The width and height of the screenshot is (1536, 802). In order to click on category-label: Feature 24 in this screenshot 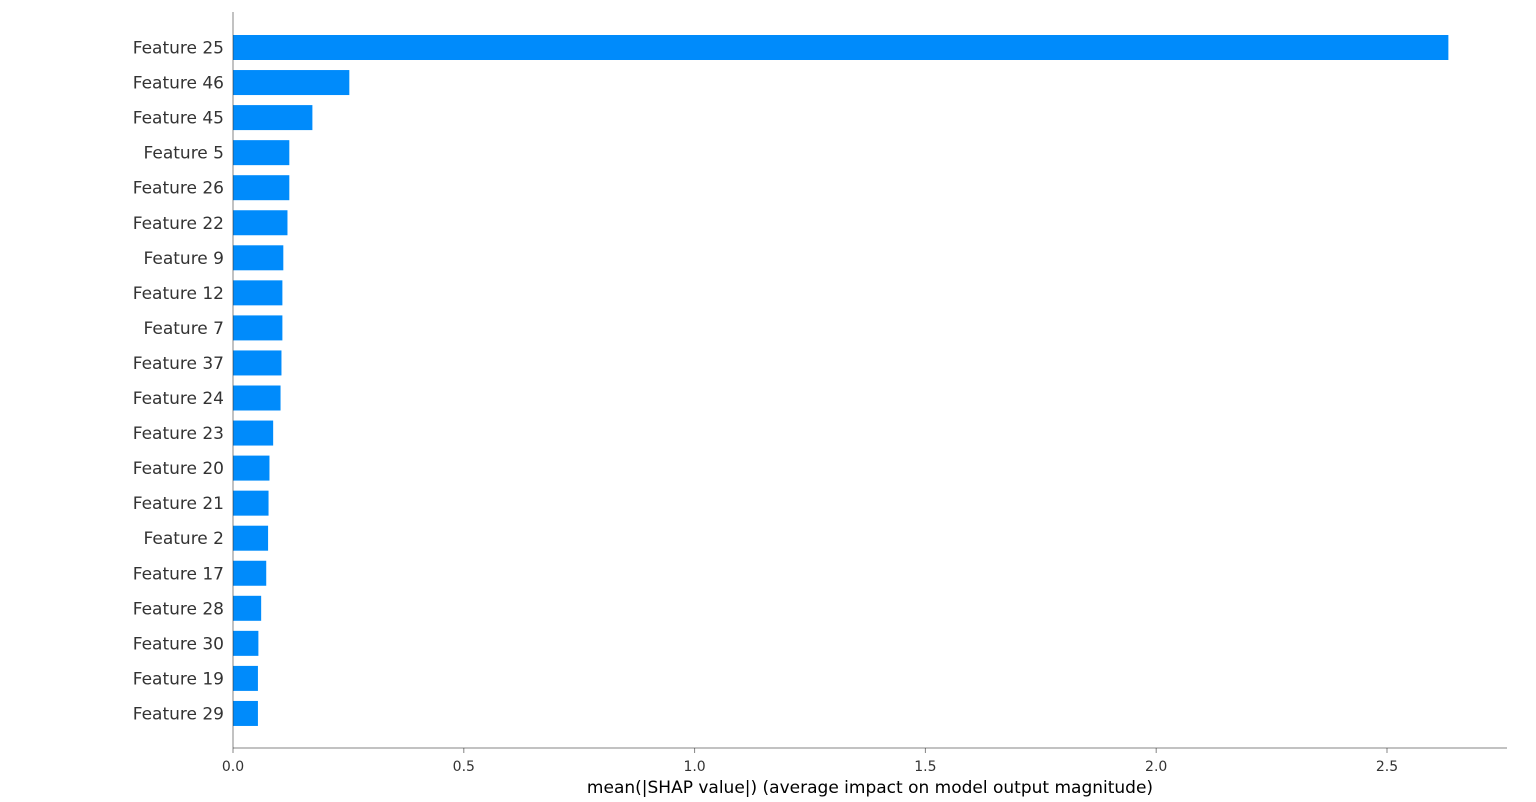, I will do `click(178, 399)`.